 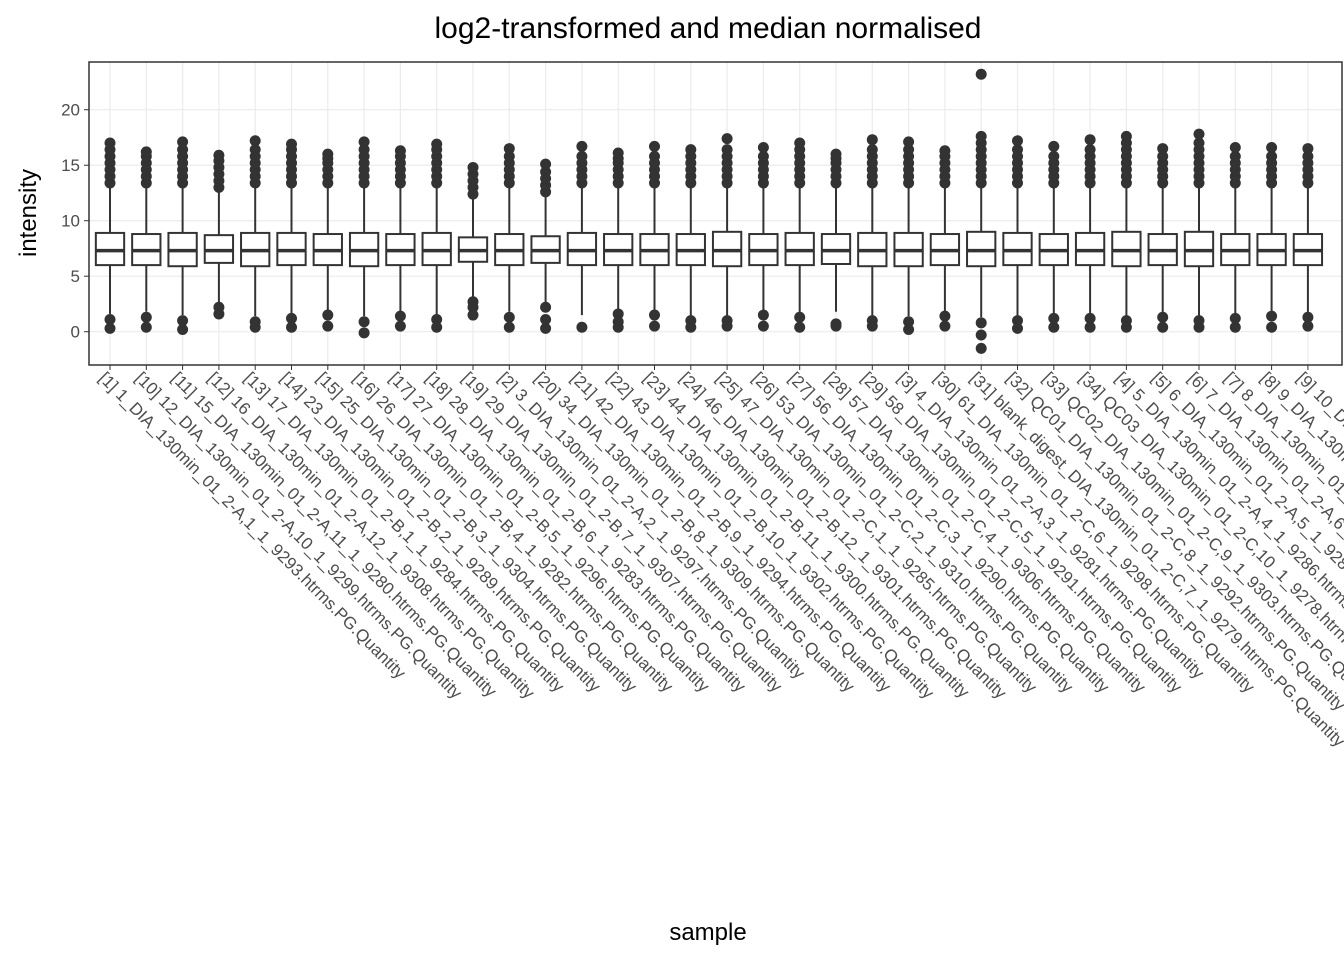 I want to click on y-tick-label: 15, so click(x=70, y=165).